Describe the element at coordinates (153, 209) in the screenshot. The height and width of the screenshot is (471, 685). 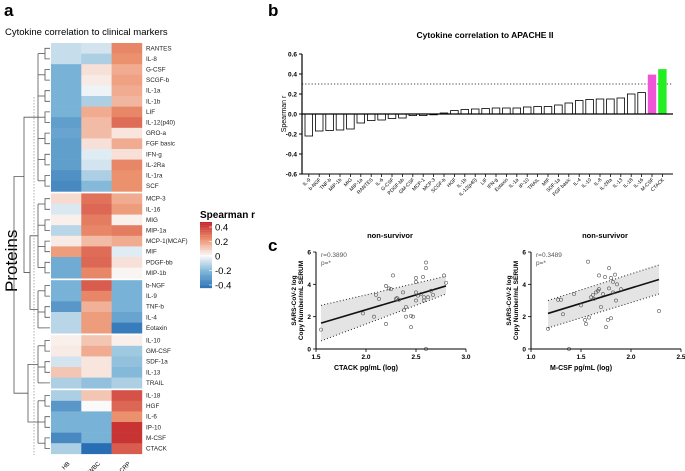
I see `heatmap-row-label: IL-16` at that location.